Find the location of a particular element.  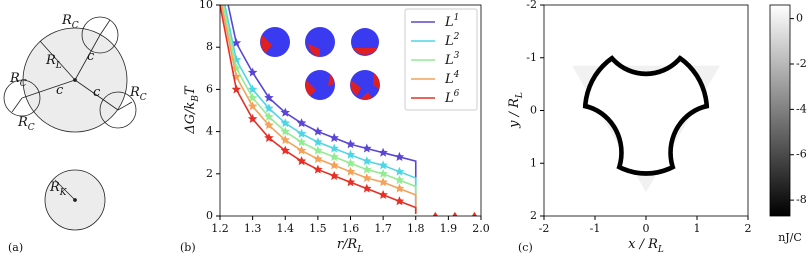

x-axis-label-part: x / R is located at coordinates (643, 244).